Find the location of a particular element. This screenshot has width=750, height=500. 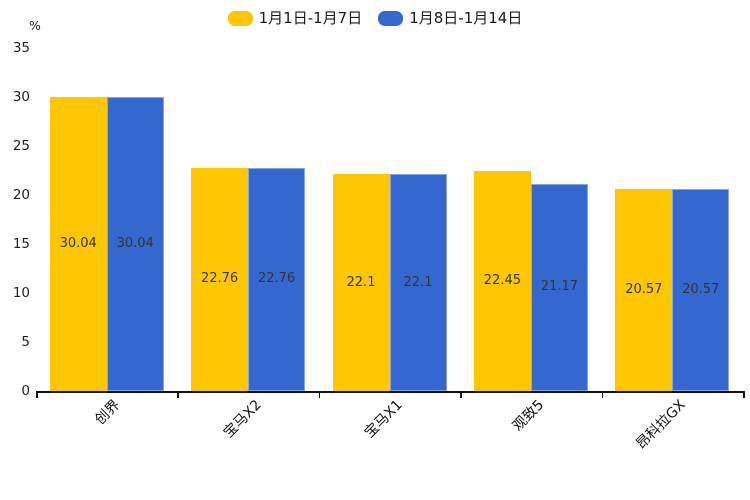

y-axis-tick-label: 5 is located at coordinates (25, 342).